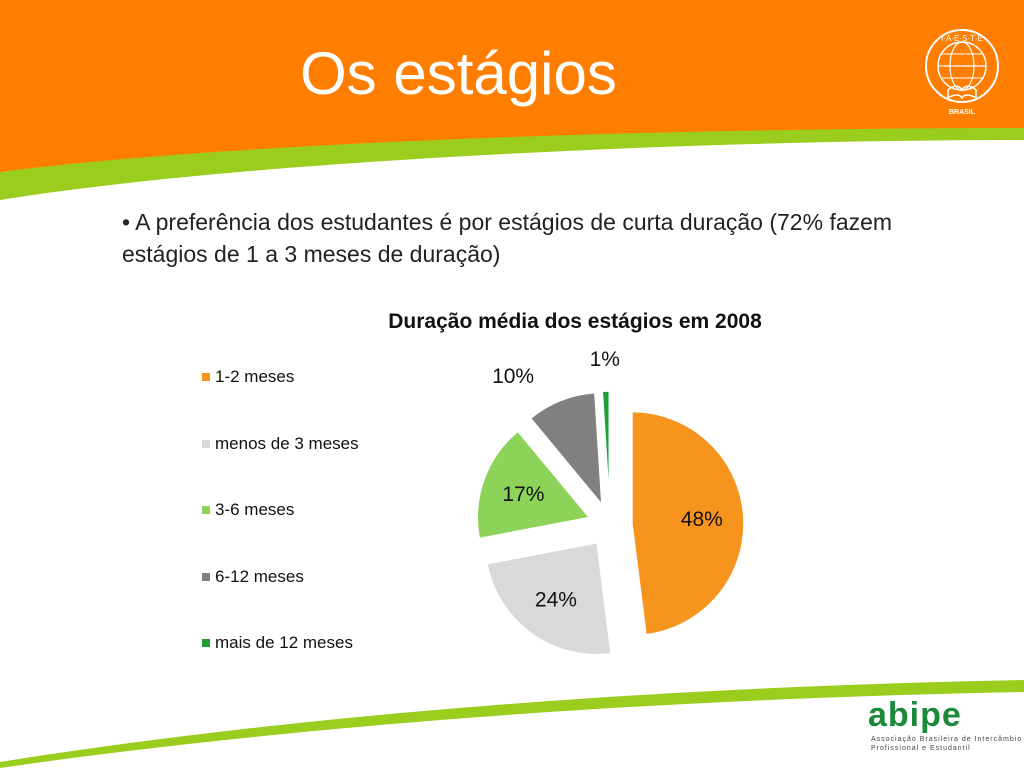 This screenshot has height=768, width=1024. I want to click on pie-data-label: 24%, so click(556, 599).